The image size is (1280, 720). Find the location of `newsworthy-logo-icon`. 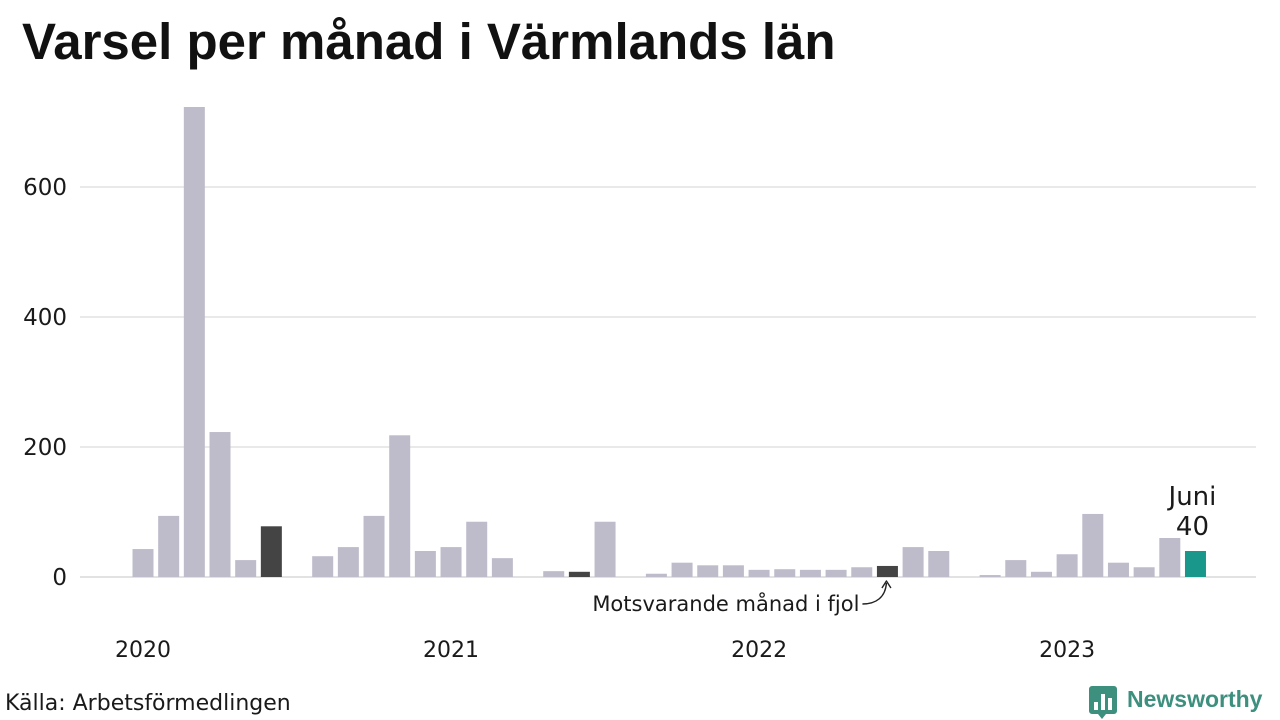

newsworthy-logo-icon is located at coordinates (1103, 702).